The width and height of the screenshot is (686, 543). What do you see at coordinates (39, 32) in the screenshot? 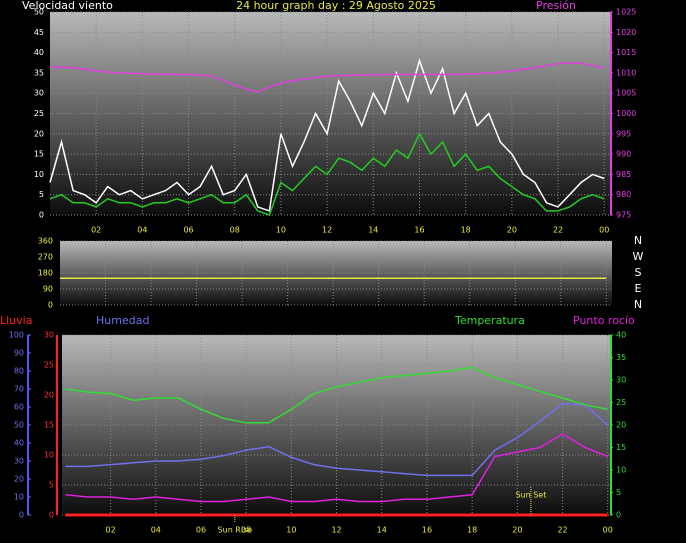
I see `y-tick-label: 45` at bounding box center [39, 32].